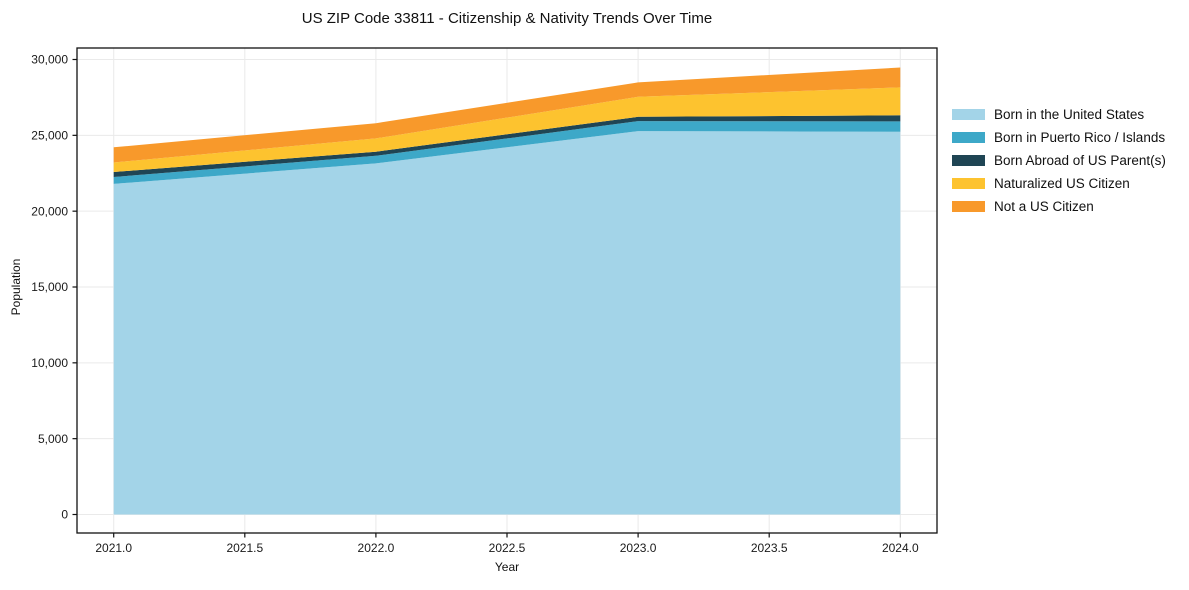  I want to click on legend-item: Born Abroad of US Parent(s), so click(1059, 160).